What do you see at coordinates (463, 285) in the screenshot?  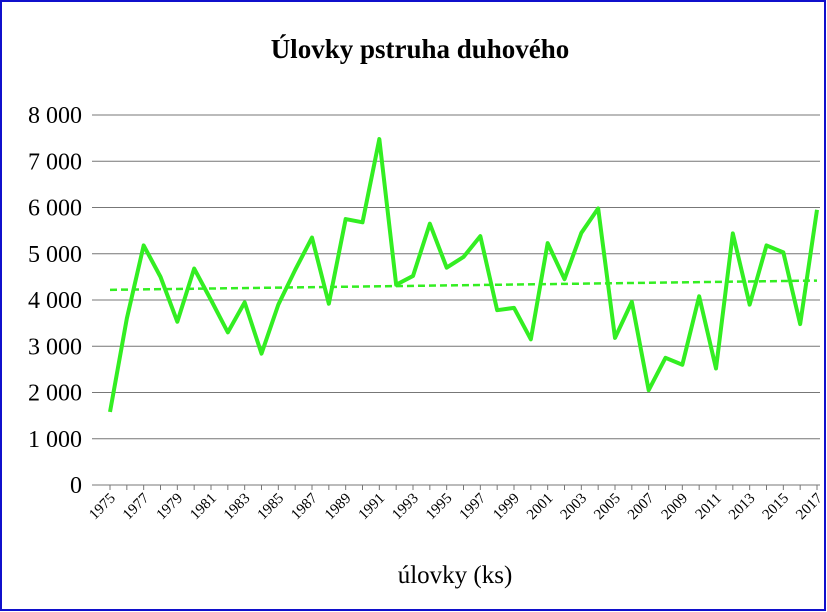 I see `trend-line` at bounding box center [463, 285].